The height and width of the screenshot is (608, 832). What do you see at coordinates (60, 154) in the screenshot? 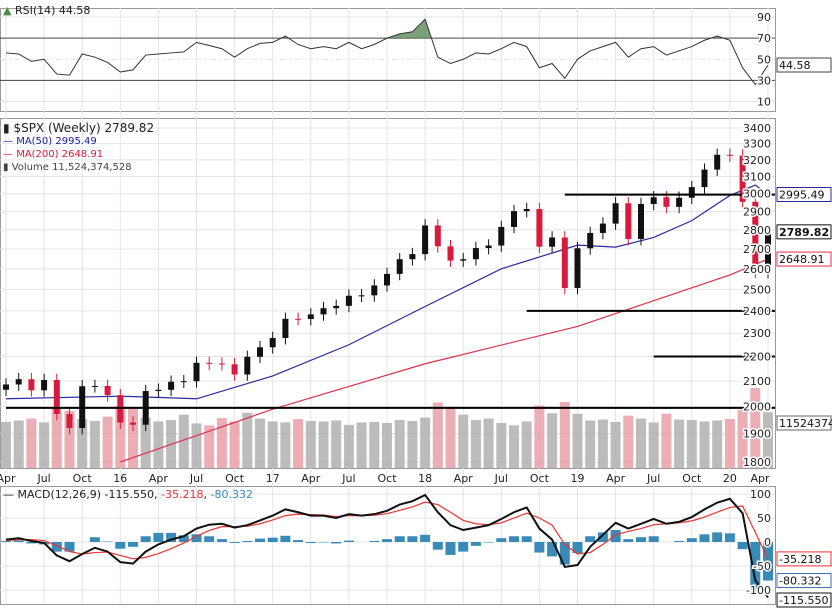
I see `ma200-label: MA(200) 2648.91` at bounding box center [60, 154].